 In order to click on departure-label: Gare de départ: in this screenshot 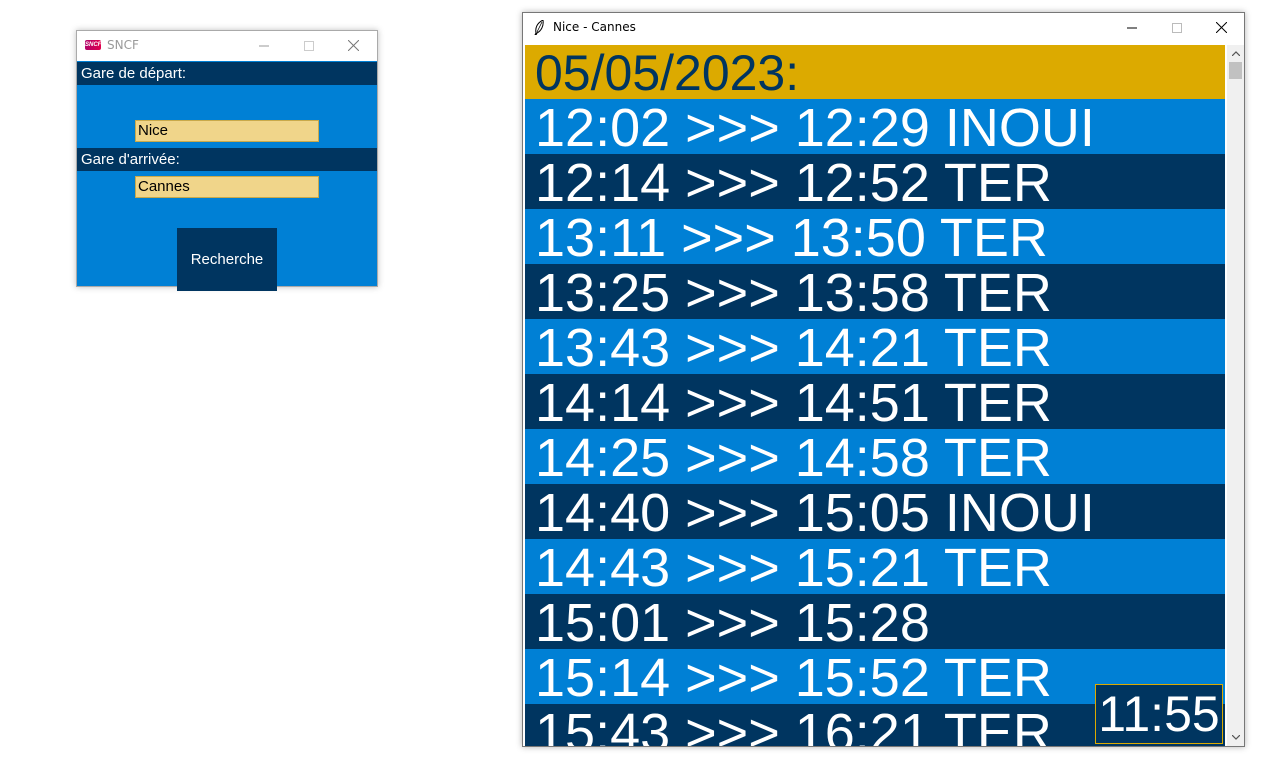, I will do `click(227, 73)`.